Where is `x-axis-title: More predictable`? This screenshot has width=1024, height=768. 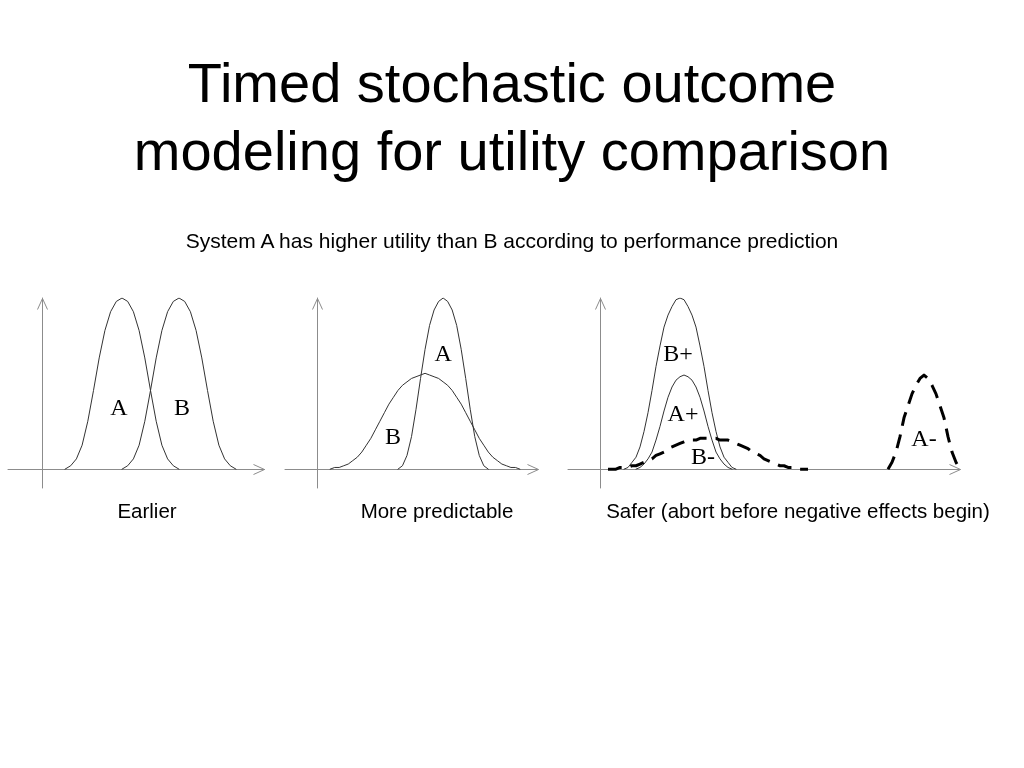
x-axis-title: More predictable is located at coordinates (437, 511).